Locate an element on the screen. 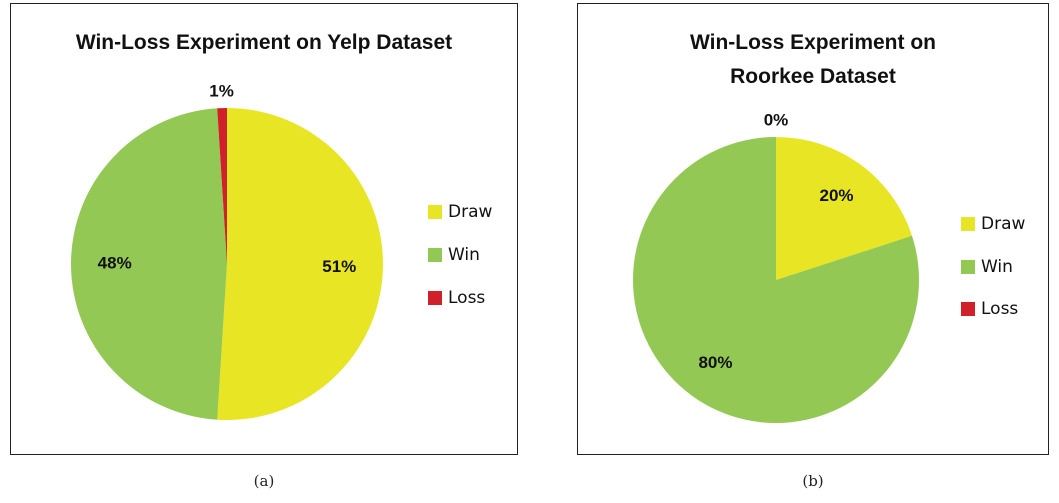  value-label: 0% is located at coordinates (776, 119).